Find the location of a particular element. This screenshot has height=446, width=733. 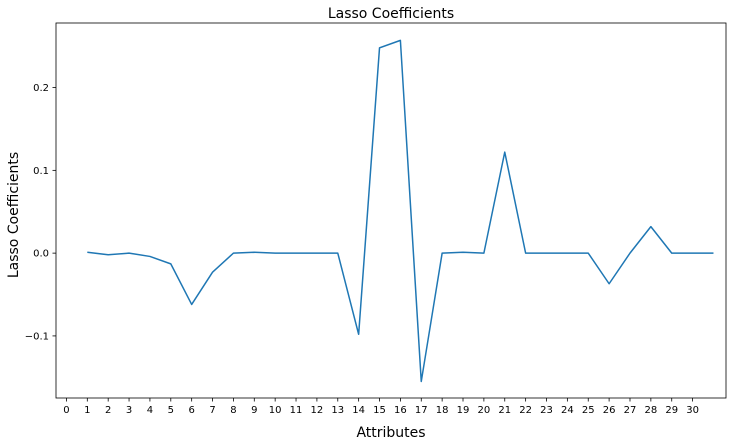

x-tick-label: 21 is located at coordinates (504, 410).